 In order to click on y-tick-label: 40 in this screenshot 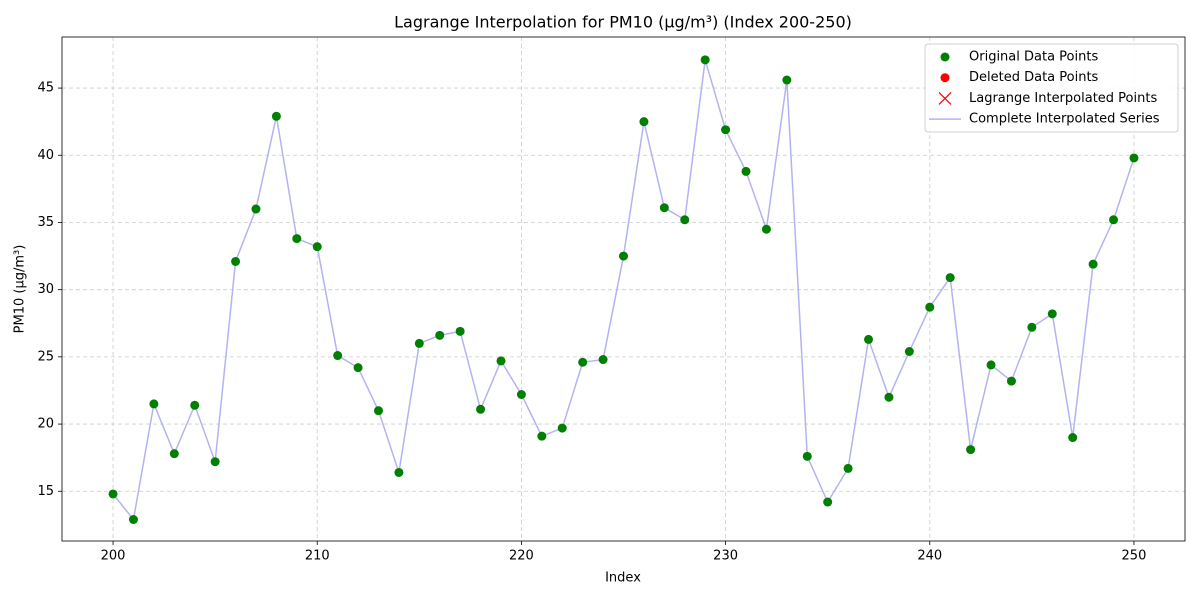, I will do `click(45, 155)`.